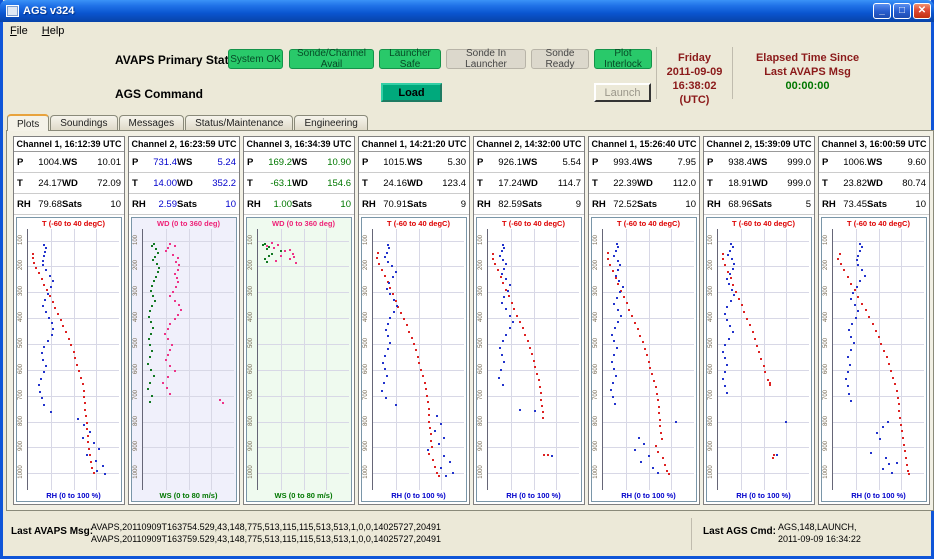 Image resolution: width=934 pixels, height=559 pixels. What do you see at coordinates (411, 92) in the screenshot?
I see `load-button: Load` at bounding box center [411, 92].